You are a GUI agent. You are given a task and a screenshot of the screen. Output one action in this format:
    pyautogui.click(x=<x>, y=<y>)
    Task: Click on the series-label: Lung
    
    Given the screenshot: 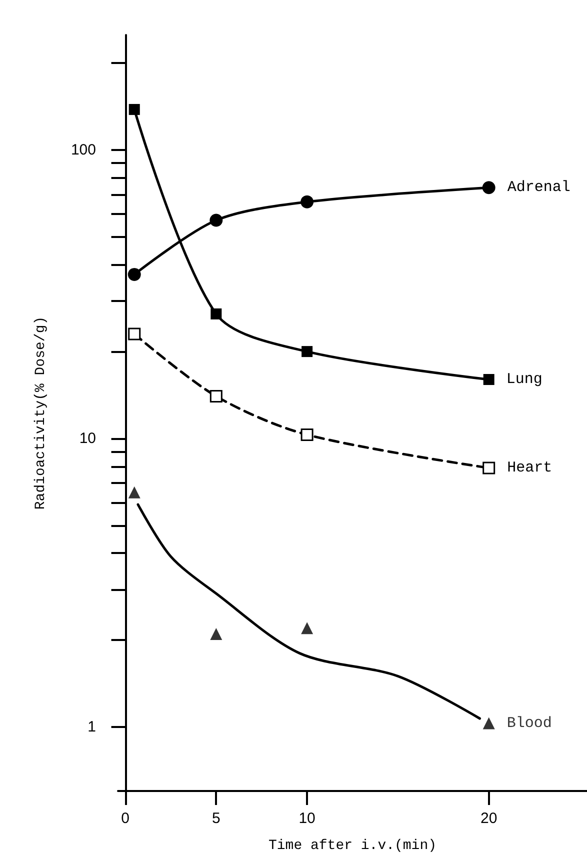 What is the action you would take?
    pyautogui.click(x=524, y=379)
    